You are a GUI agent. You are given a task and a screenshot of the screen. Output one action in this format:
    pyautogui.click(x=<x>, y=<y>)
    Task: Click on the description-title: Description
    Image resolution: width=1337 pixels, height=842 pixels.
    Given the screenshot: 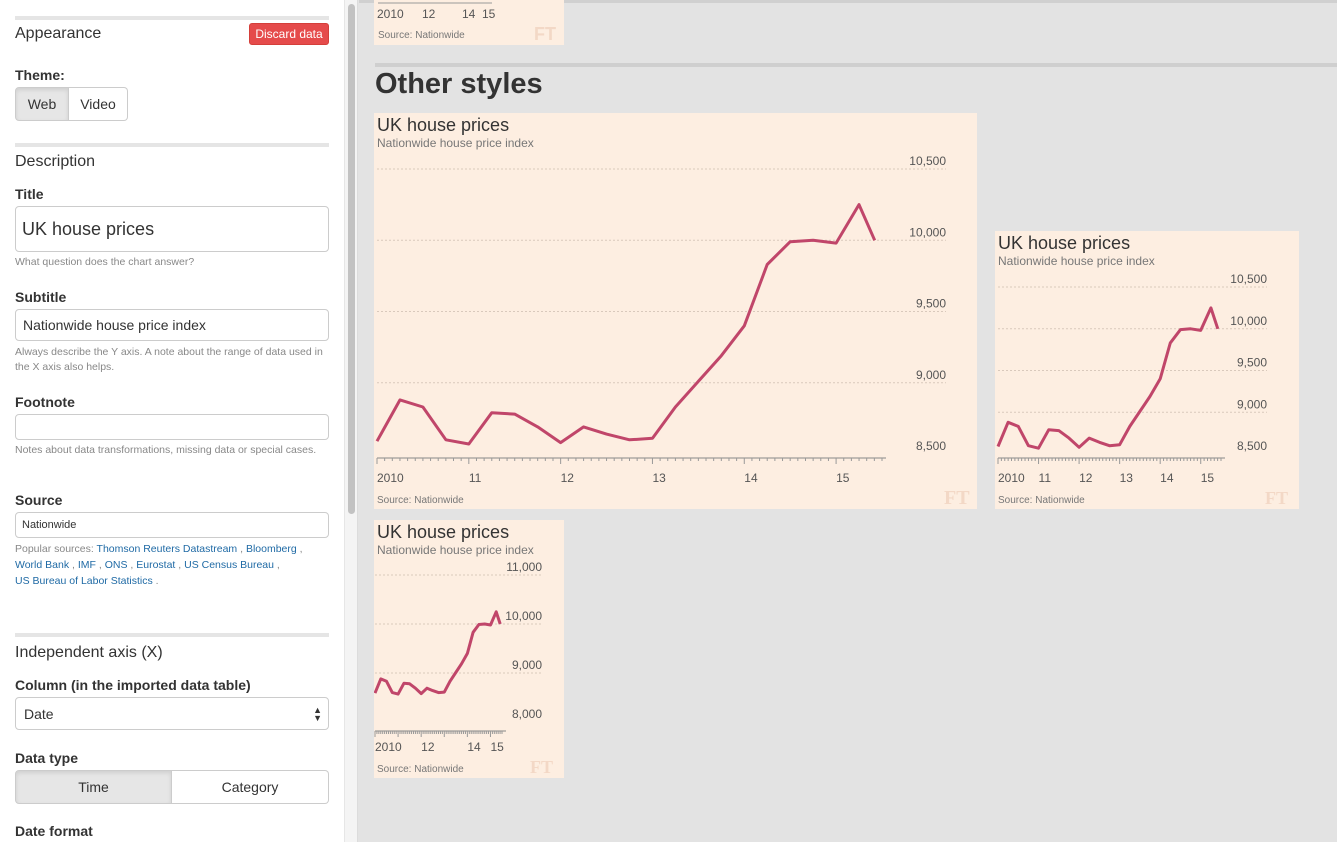 What is the action you would take?
    pyautogui.click(x=55, y=161)
    